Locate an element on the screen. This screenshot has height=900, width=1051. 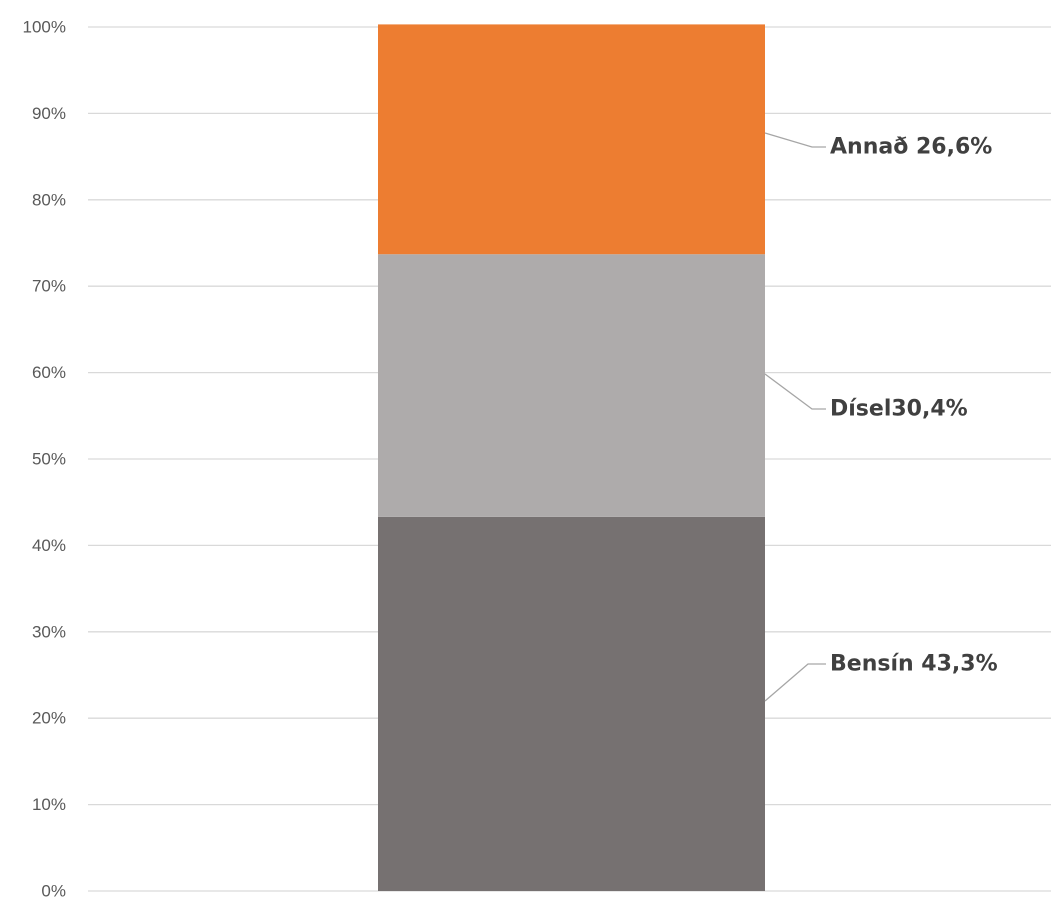
y-tick-label: 70% is located at coordinates (49, 286).